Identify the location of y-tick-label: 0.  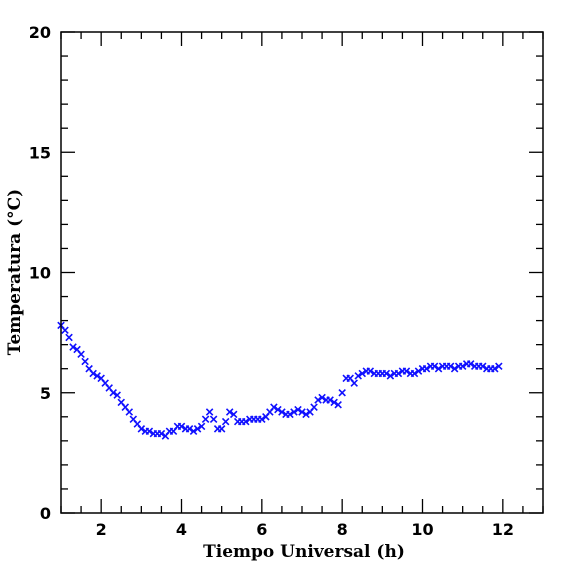
(45, 513).